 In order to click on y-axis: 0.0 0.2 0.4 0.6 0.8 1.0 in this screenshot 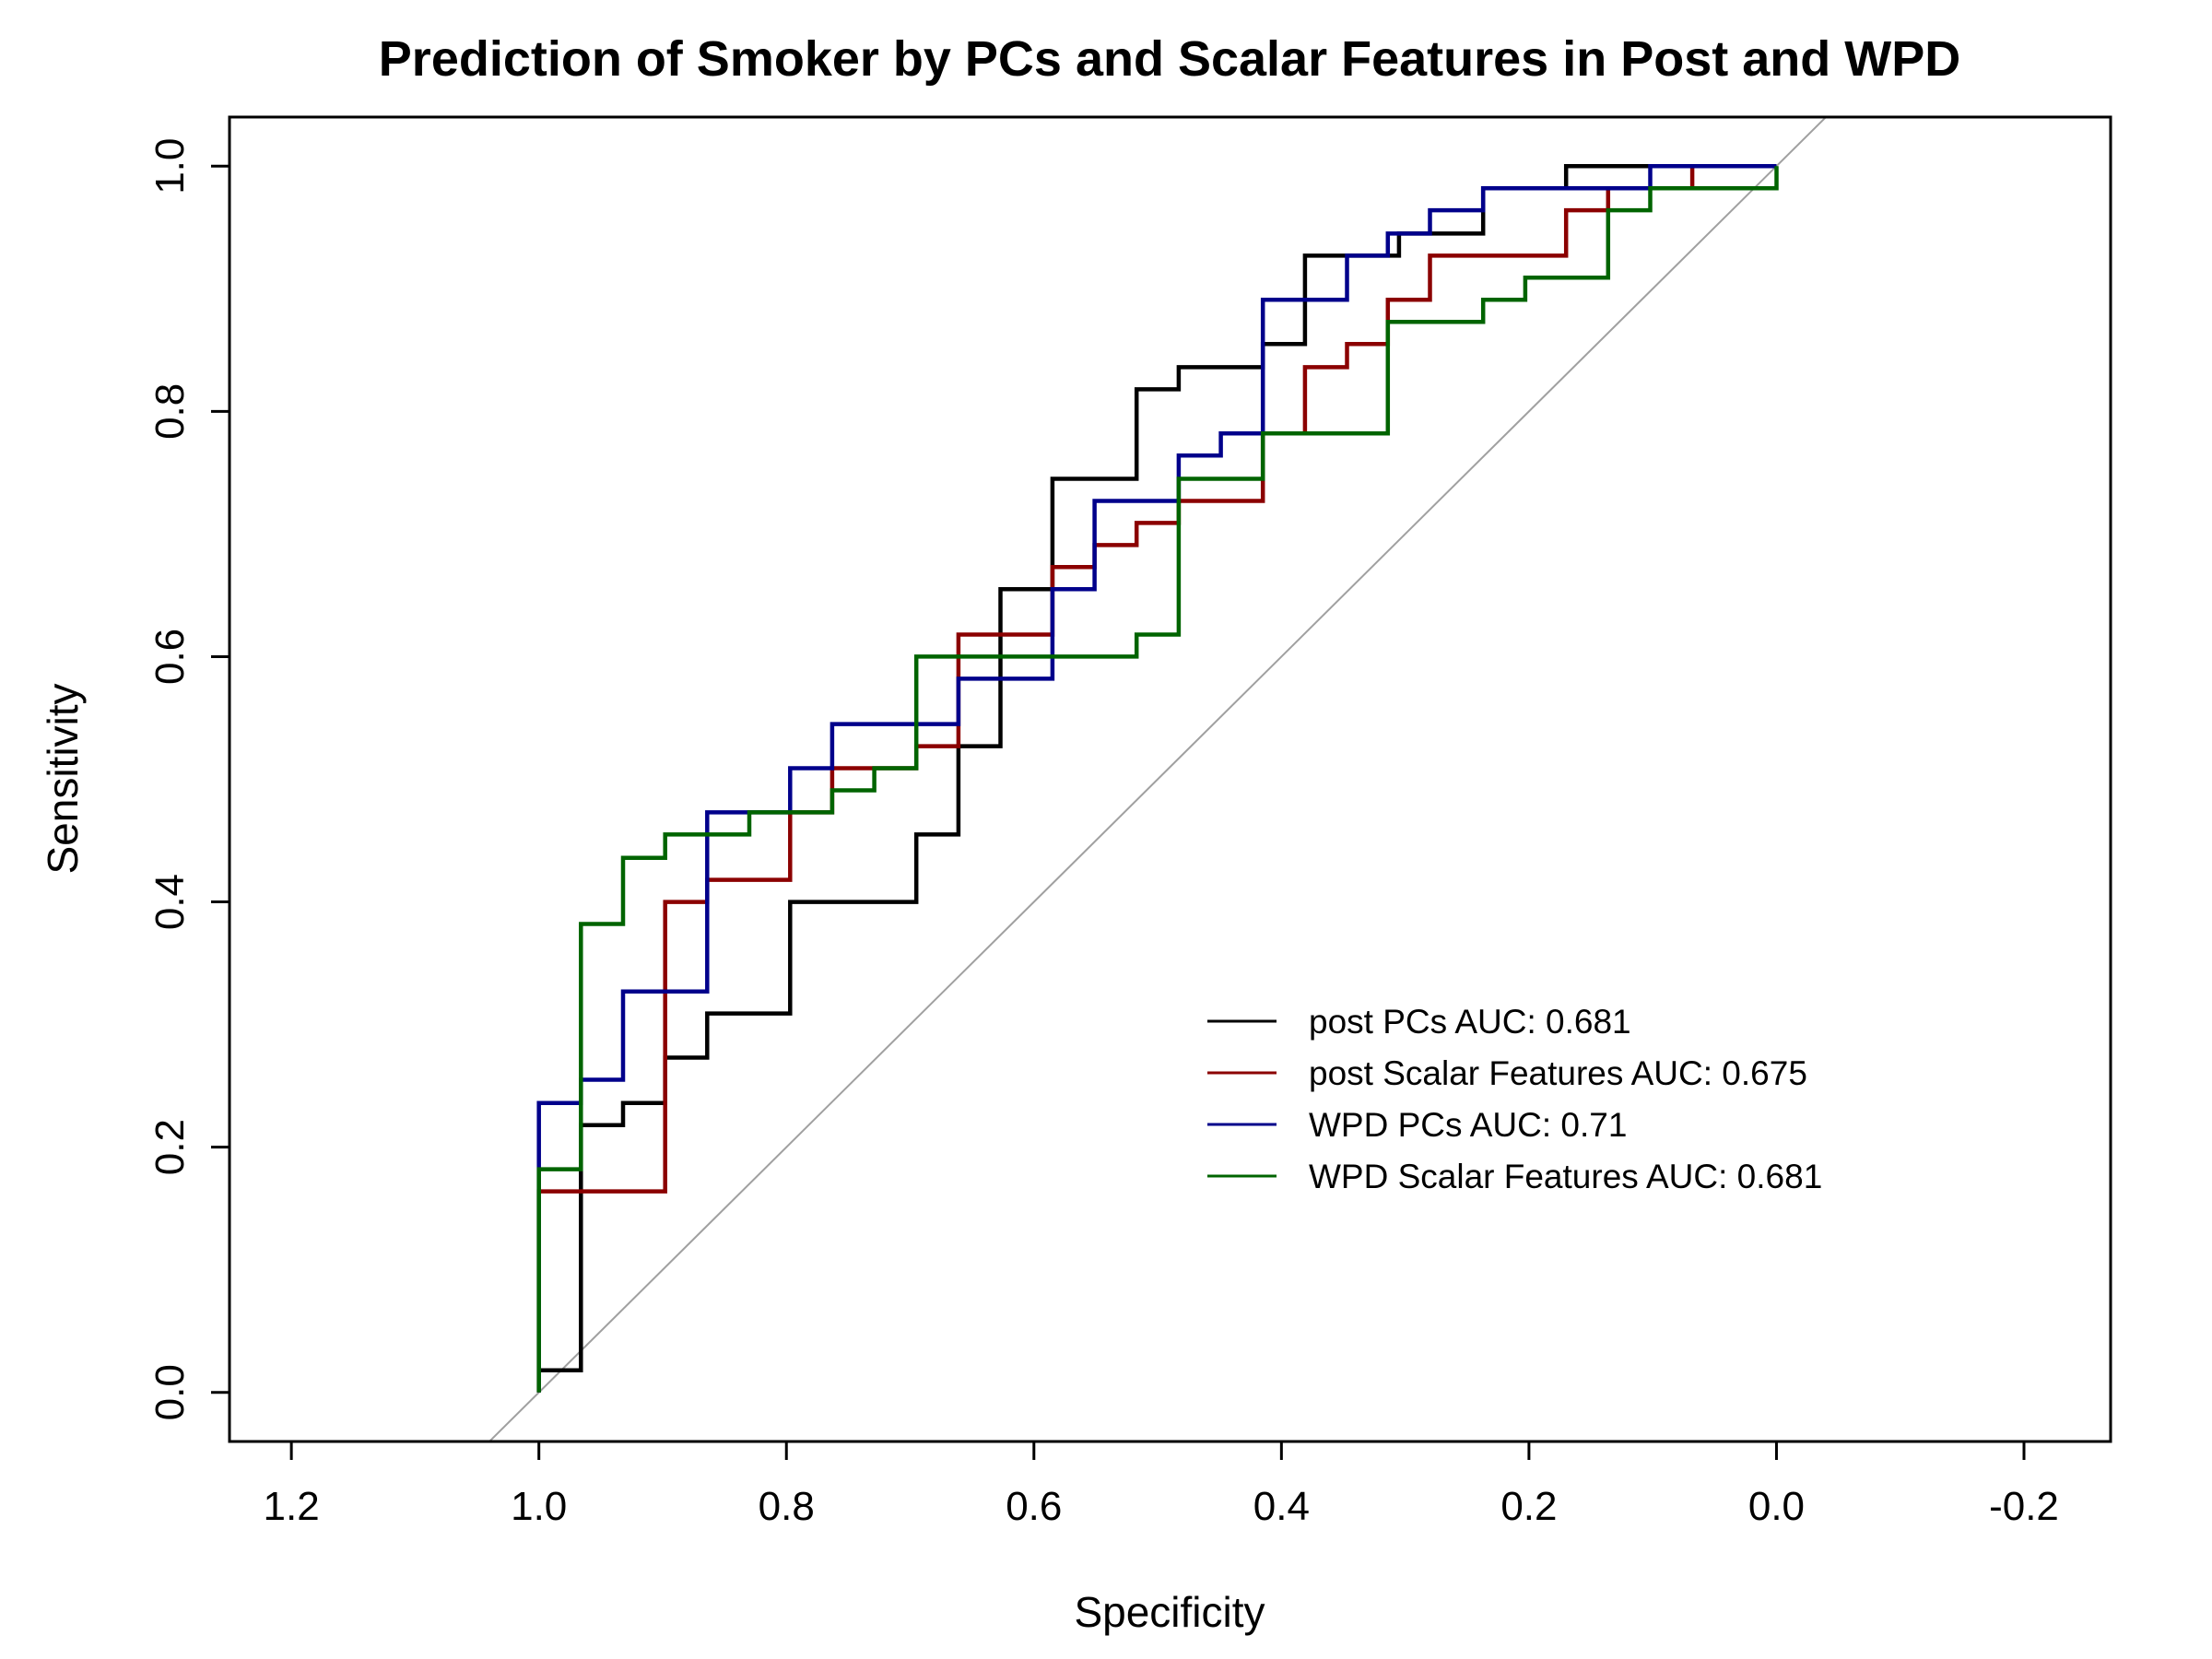, I will do `click(188, 779)`.